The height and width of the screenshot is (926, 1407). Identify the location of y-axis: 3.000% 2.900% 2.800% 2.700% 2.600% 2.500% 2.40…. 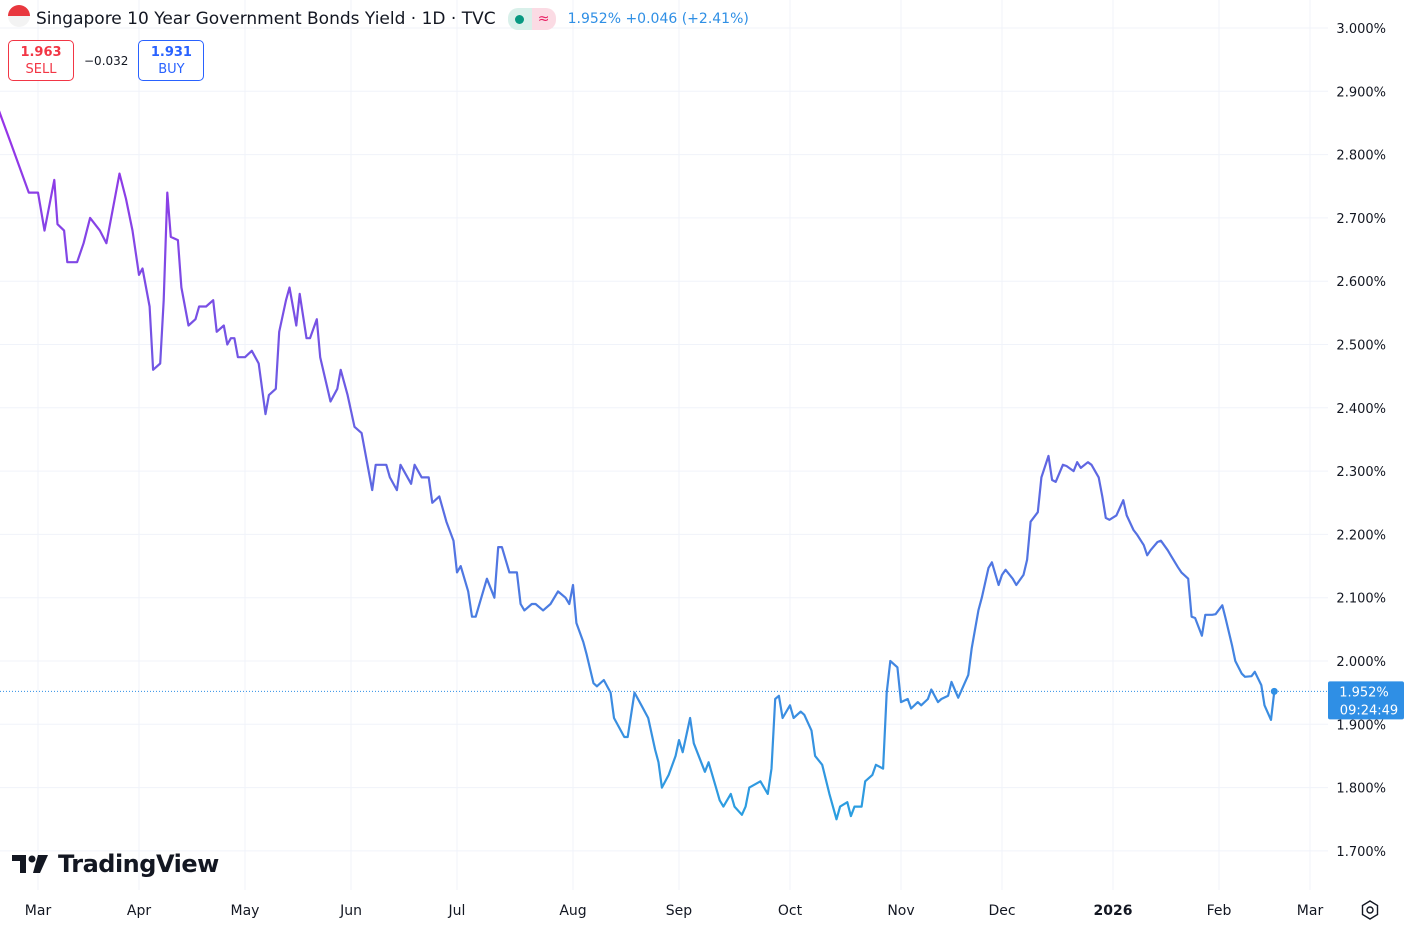
(1361, 441).